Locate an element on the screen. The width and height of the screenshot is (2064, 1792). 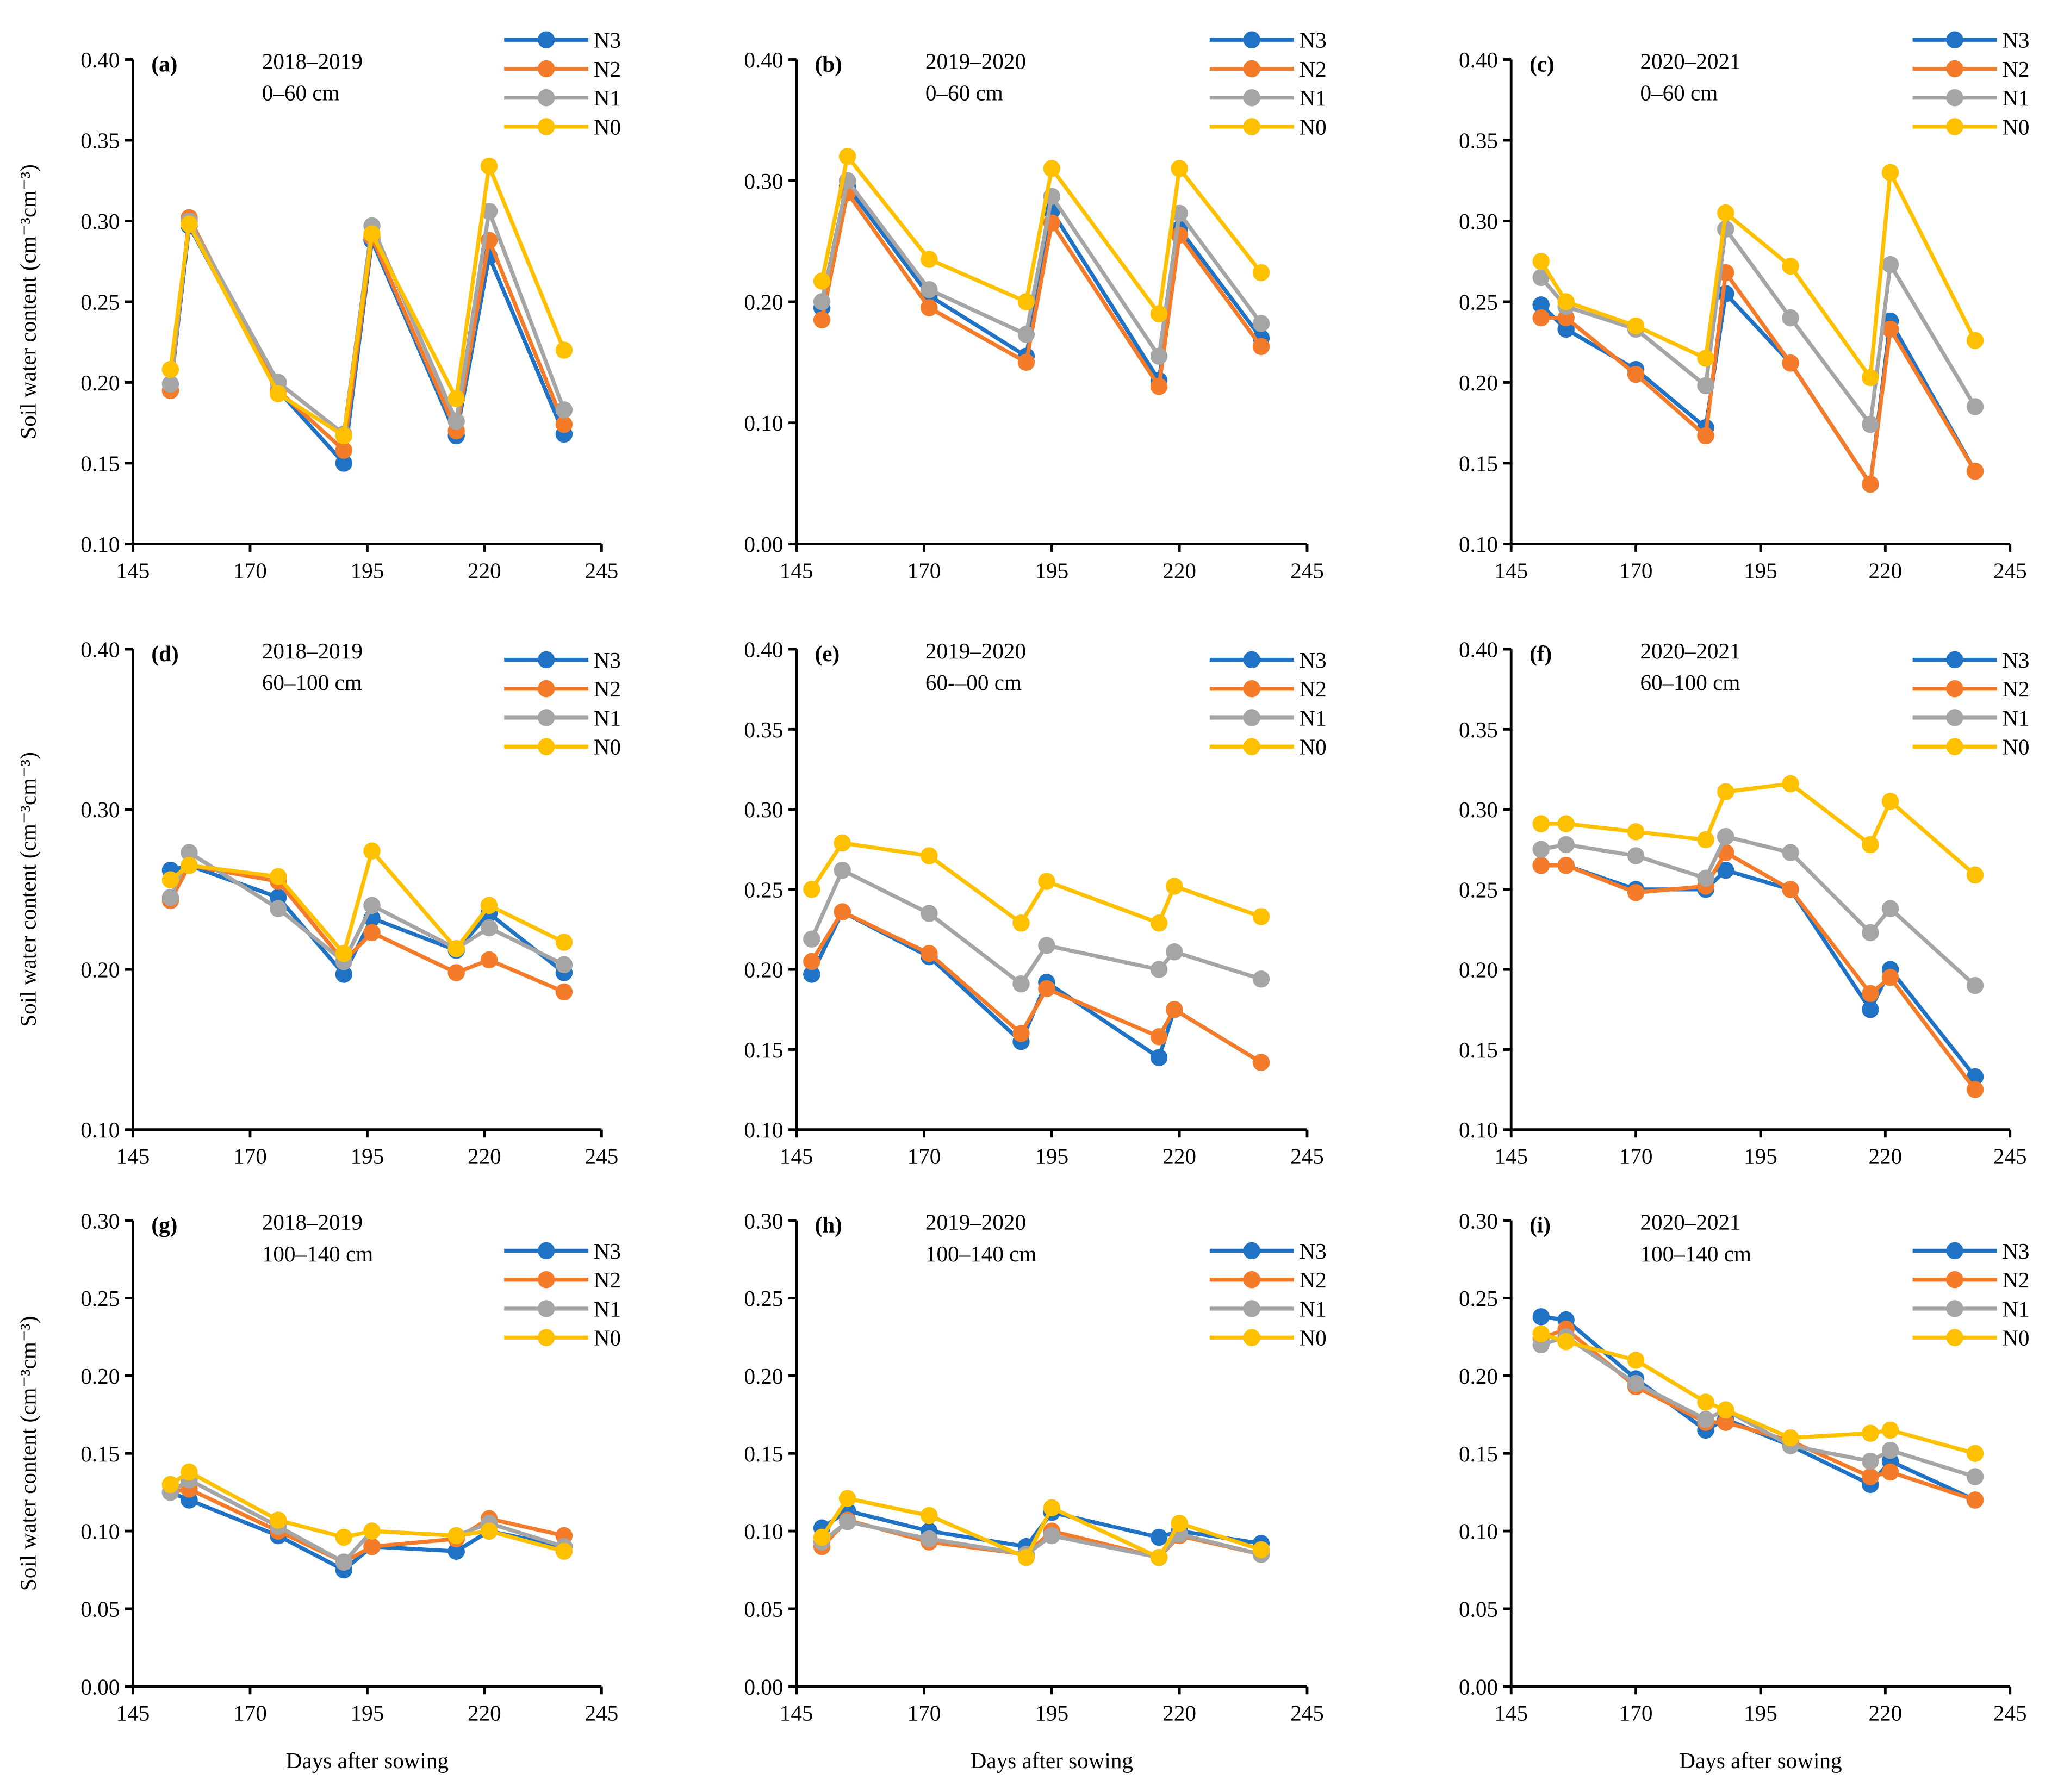
series-line-N3 is located at coordinates (1759, 970).